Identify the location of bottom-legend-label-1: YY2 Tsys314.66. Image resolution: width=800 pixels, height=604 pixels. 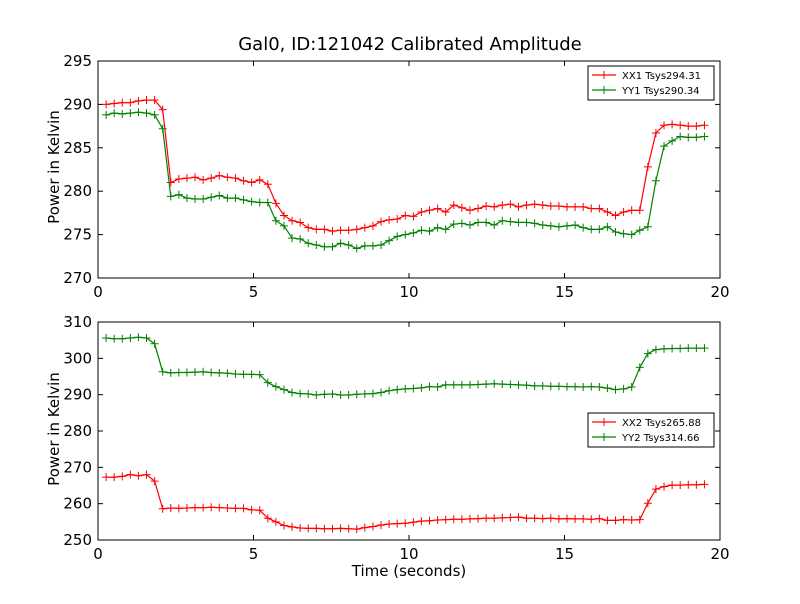
(660, 438).